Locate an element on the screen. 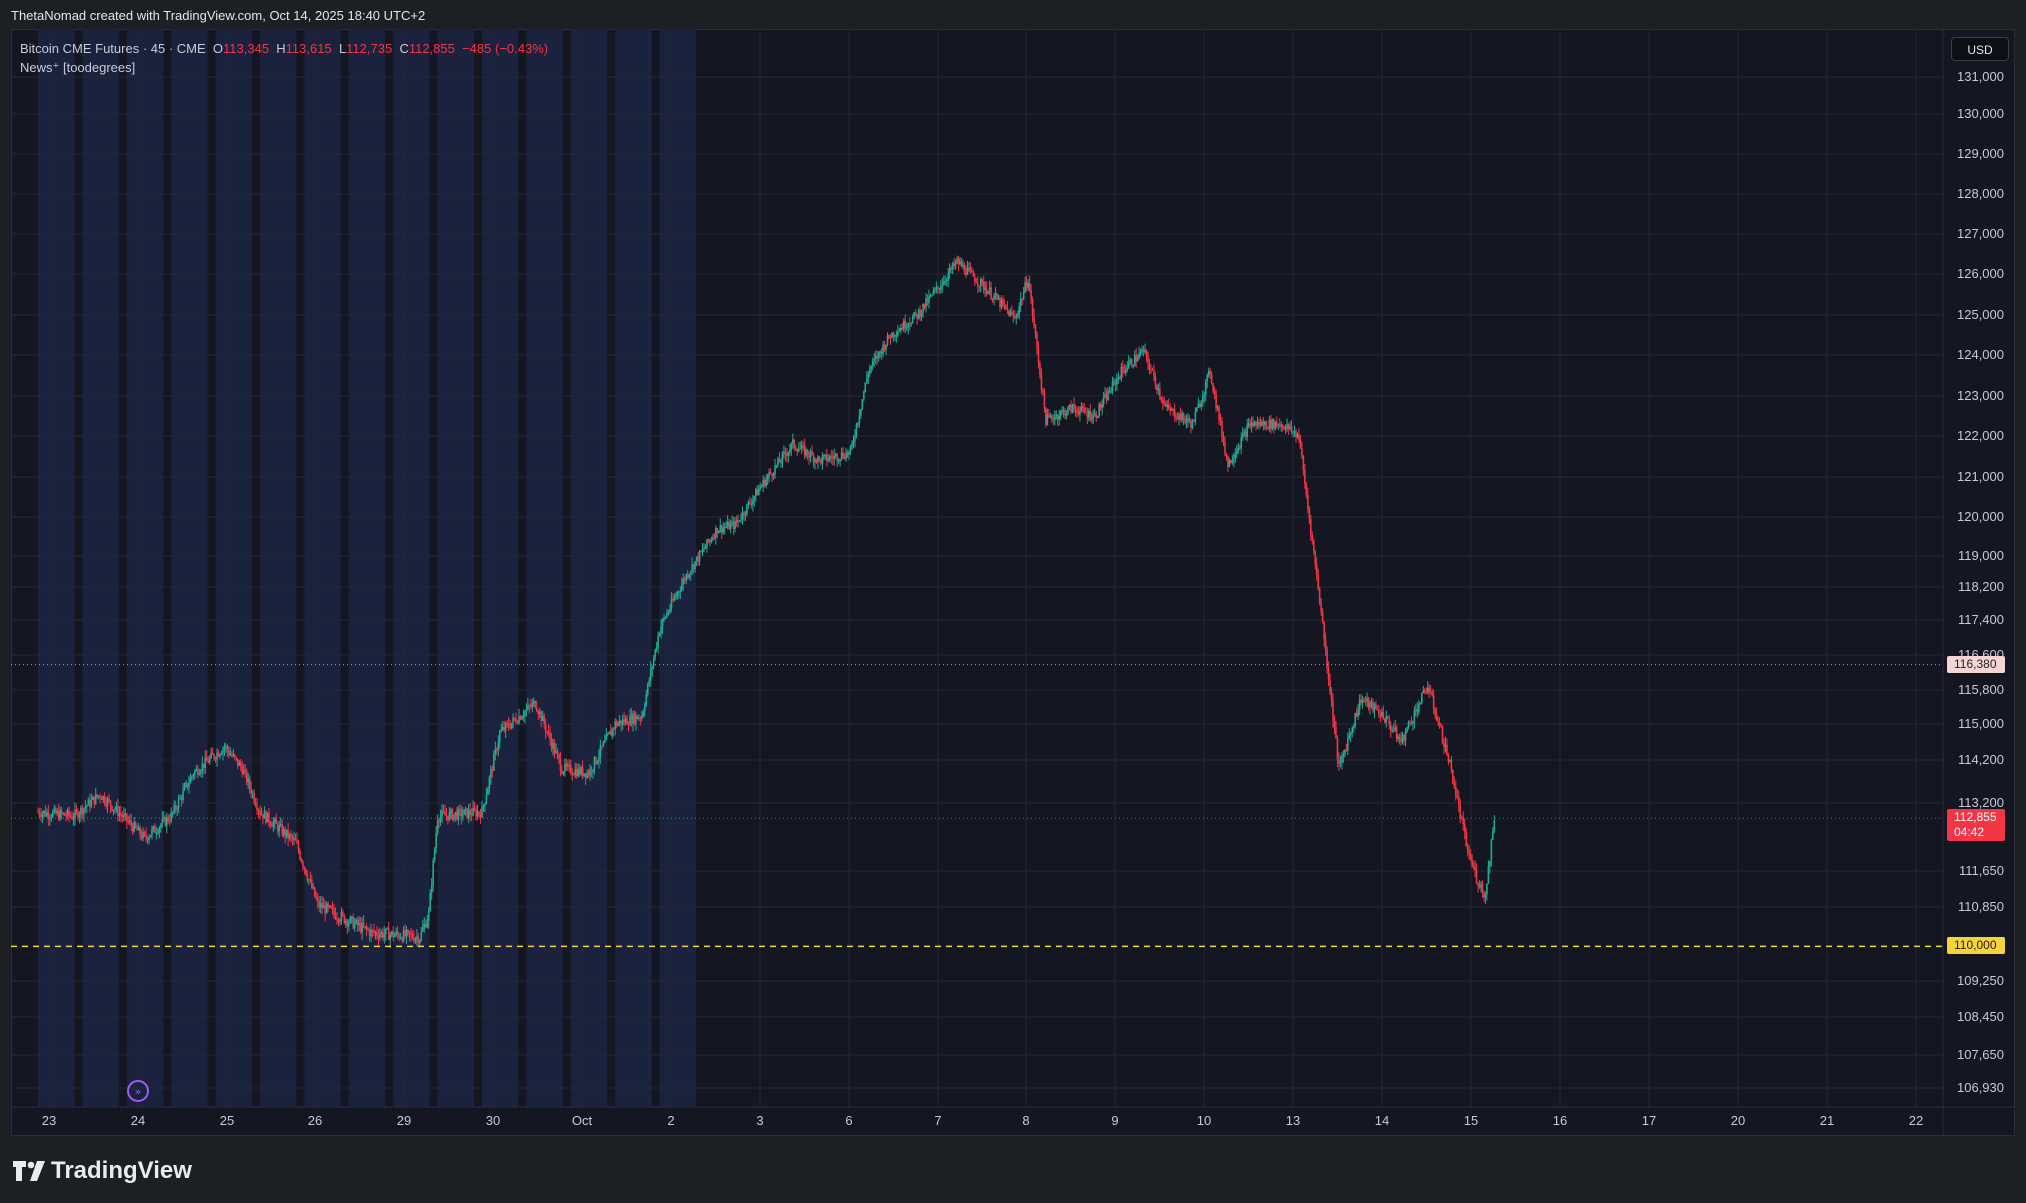  indicator-label: News⁺ [toodegrees] is located at coordinates (78, 67).